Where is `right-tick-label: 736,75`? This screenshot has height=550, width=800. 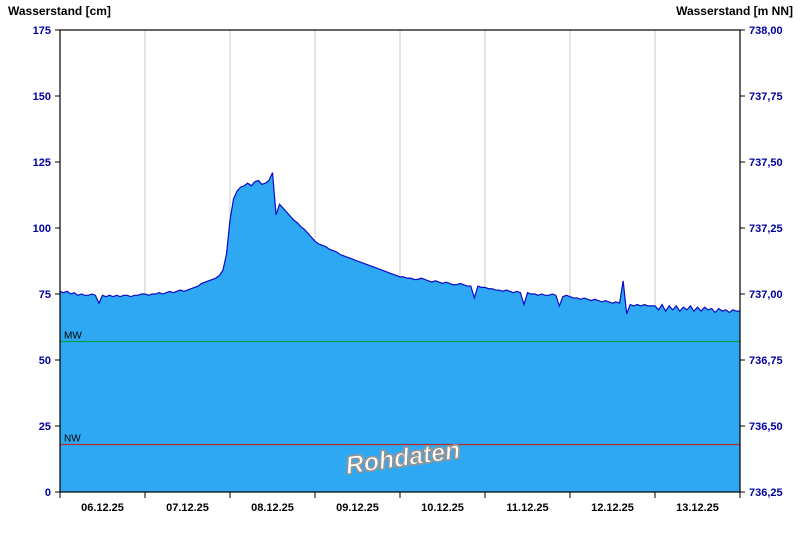 right-tick-label: 736,75 is located at coordinates (766, 361).